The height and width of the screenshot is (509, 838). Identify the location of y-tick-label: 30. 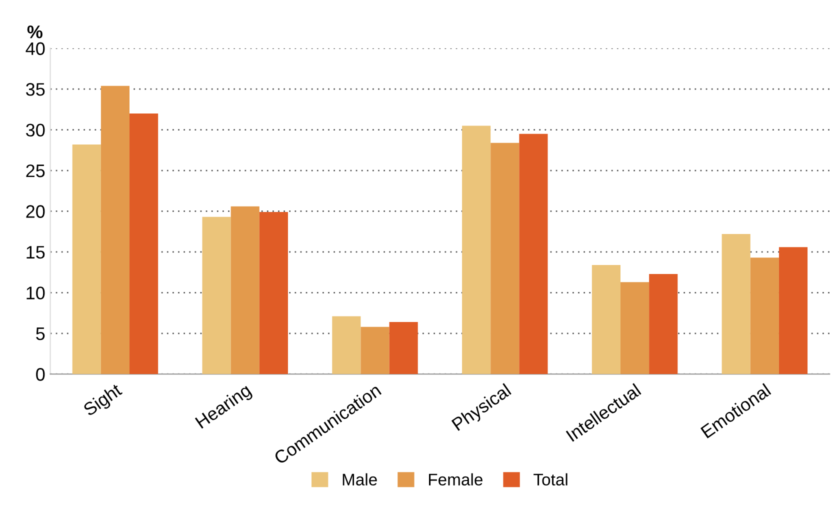
(35, 130).